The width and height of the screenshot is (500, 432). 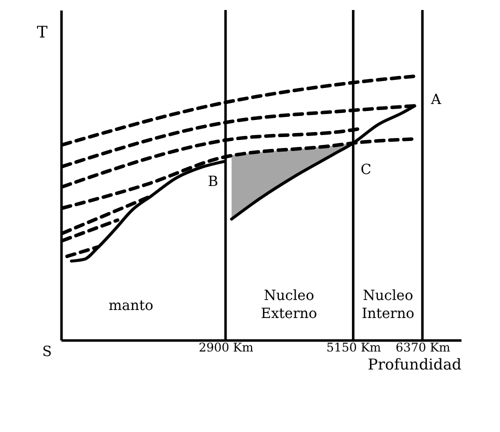 What do you see at coordinates (366, 170) in the screenshot?
I see `annotation: C` at bounding box center [366, 170].